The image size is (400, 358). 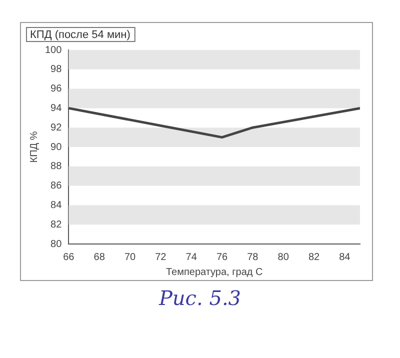 I want to click on x-tick-label: 80, so click(x=284, y=257).